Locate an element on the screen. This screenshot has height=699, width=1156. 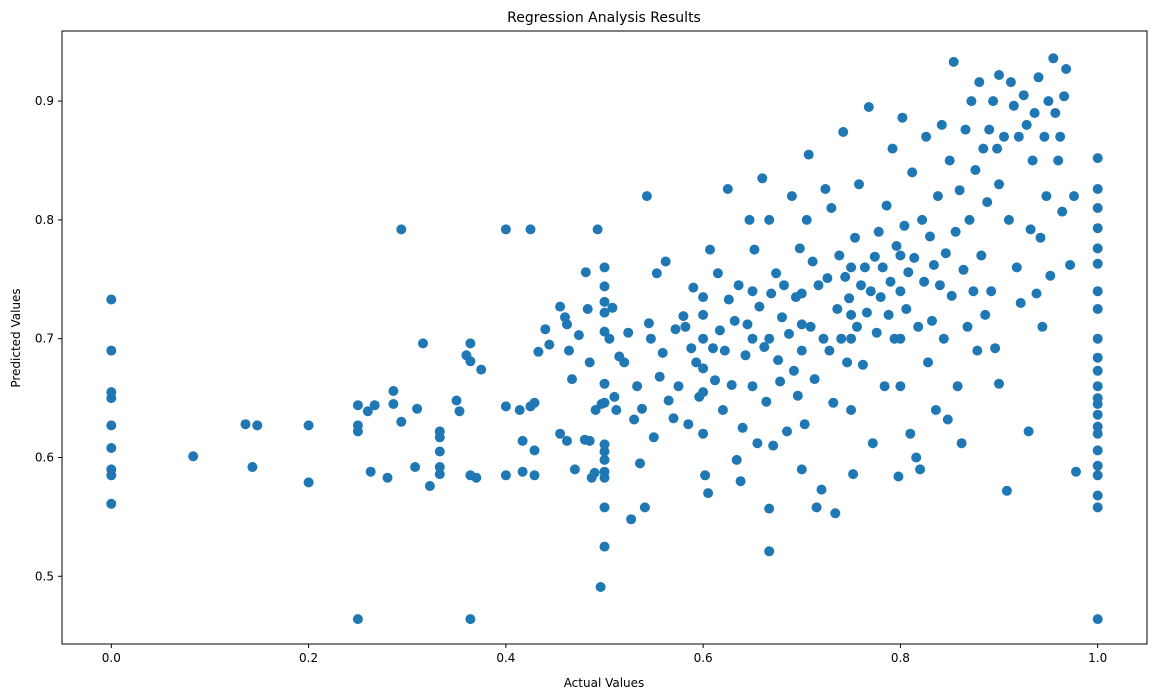
x-tick-label: 0.8 is located at coordinates (900, 658).